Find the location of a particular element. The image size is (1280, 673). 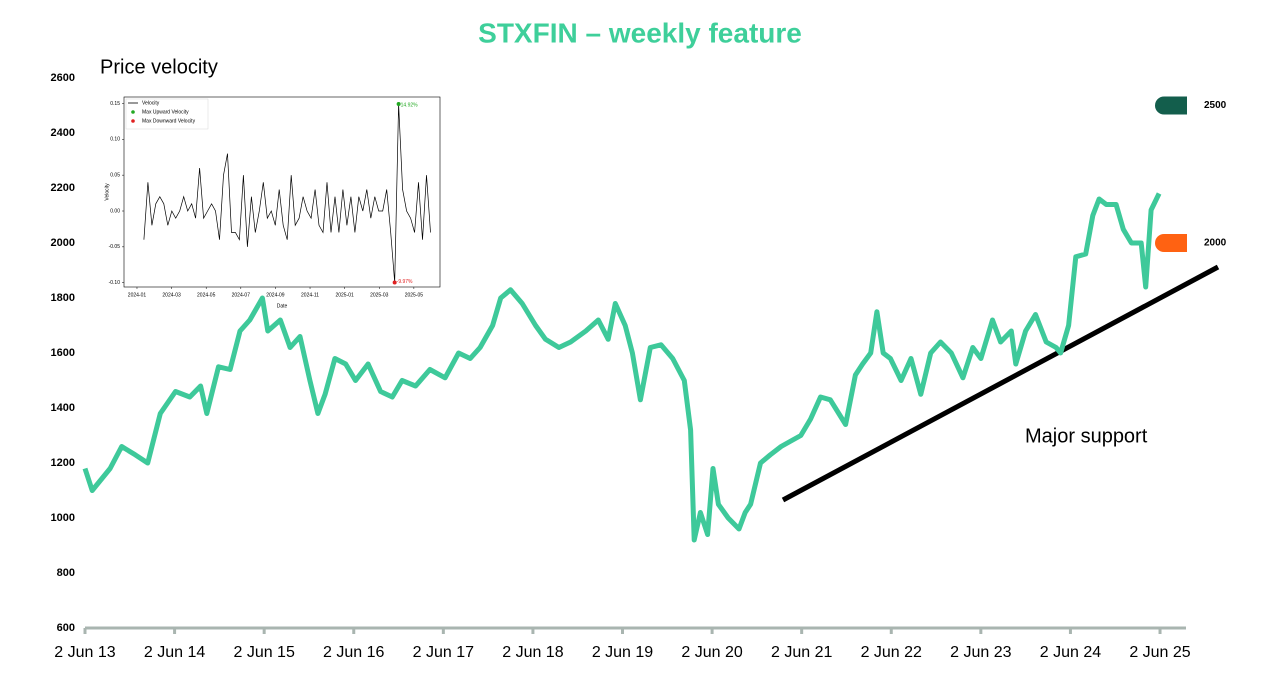

point-label: -9.97% is located at coordinates (405, 282).